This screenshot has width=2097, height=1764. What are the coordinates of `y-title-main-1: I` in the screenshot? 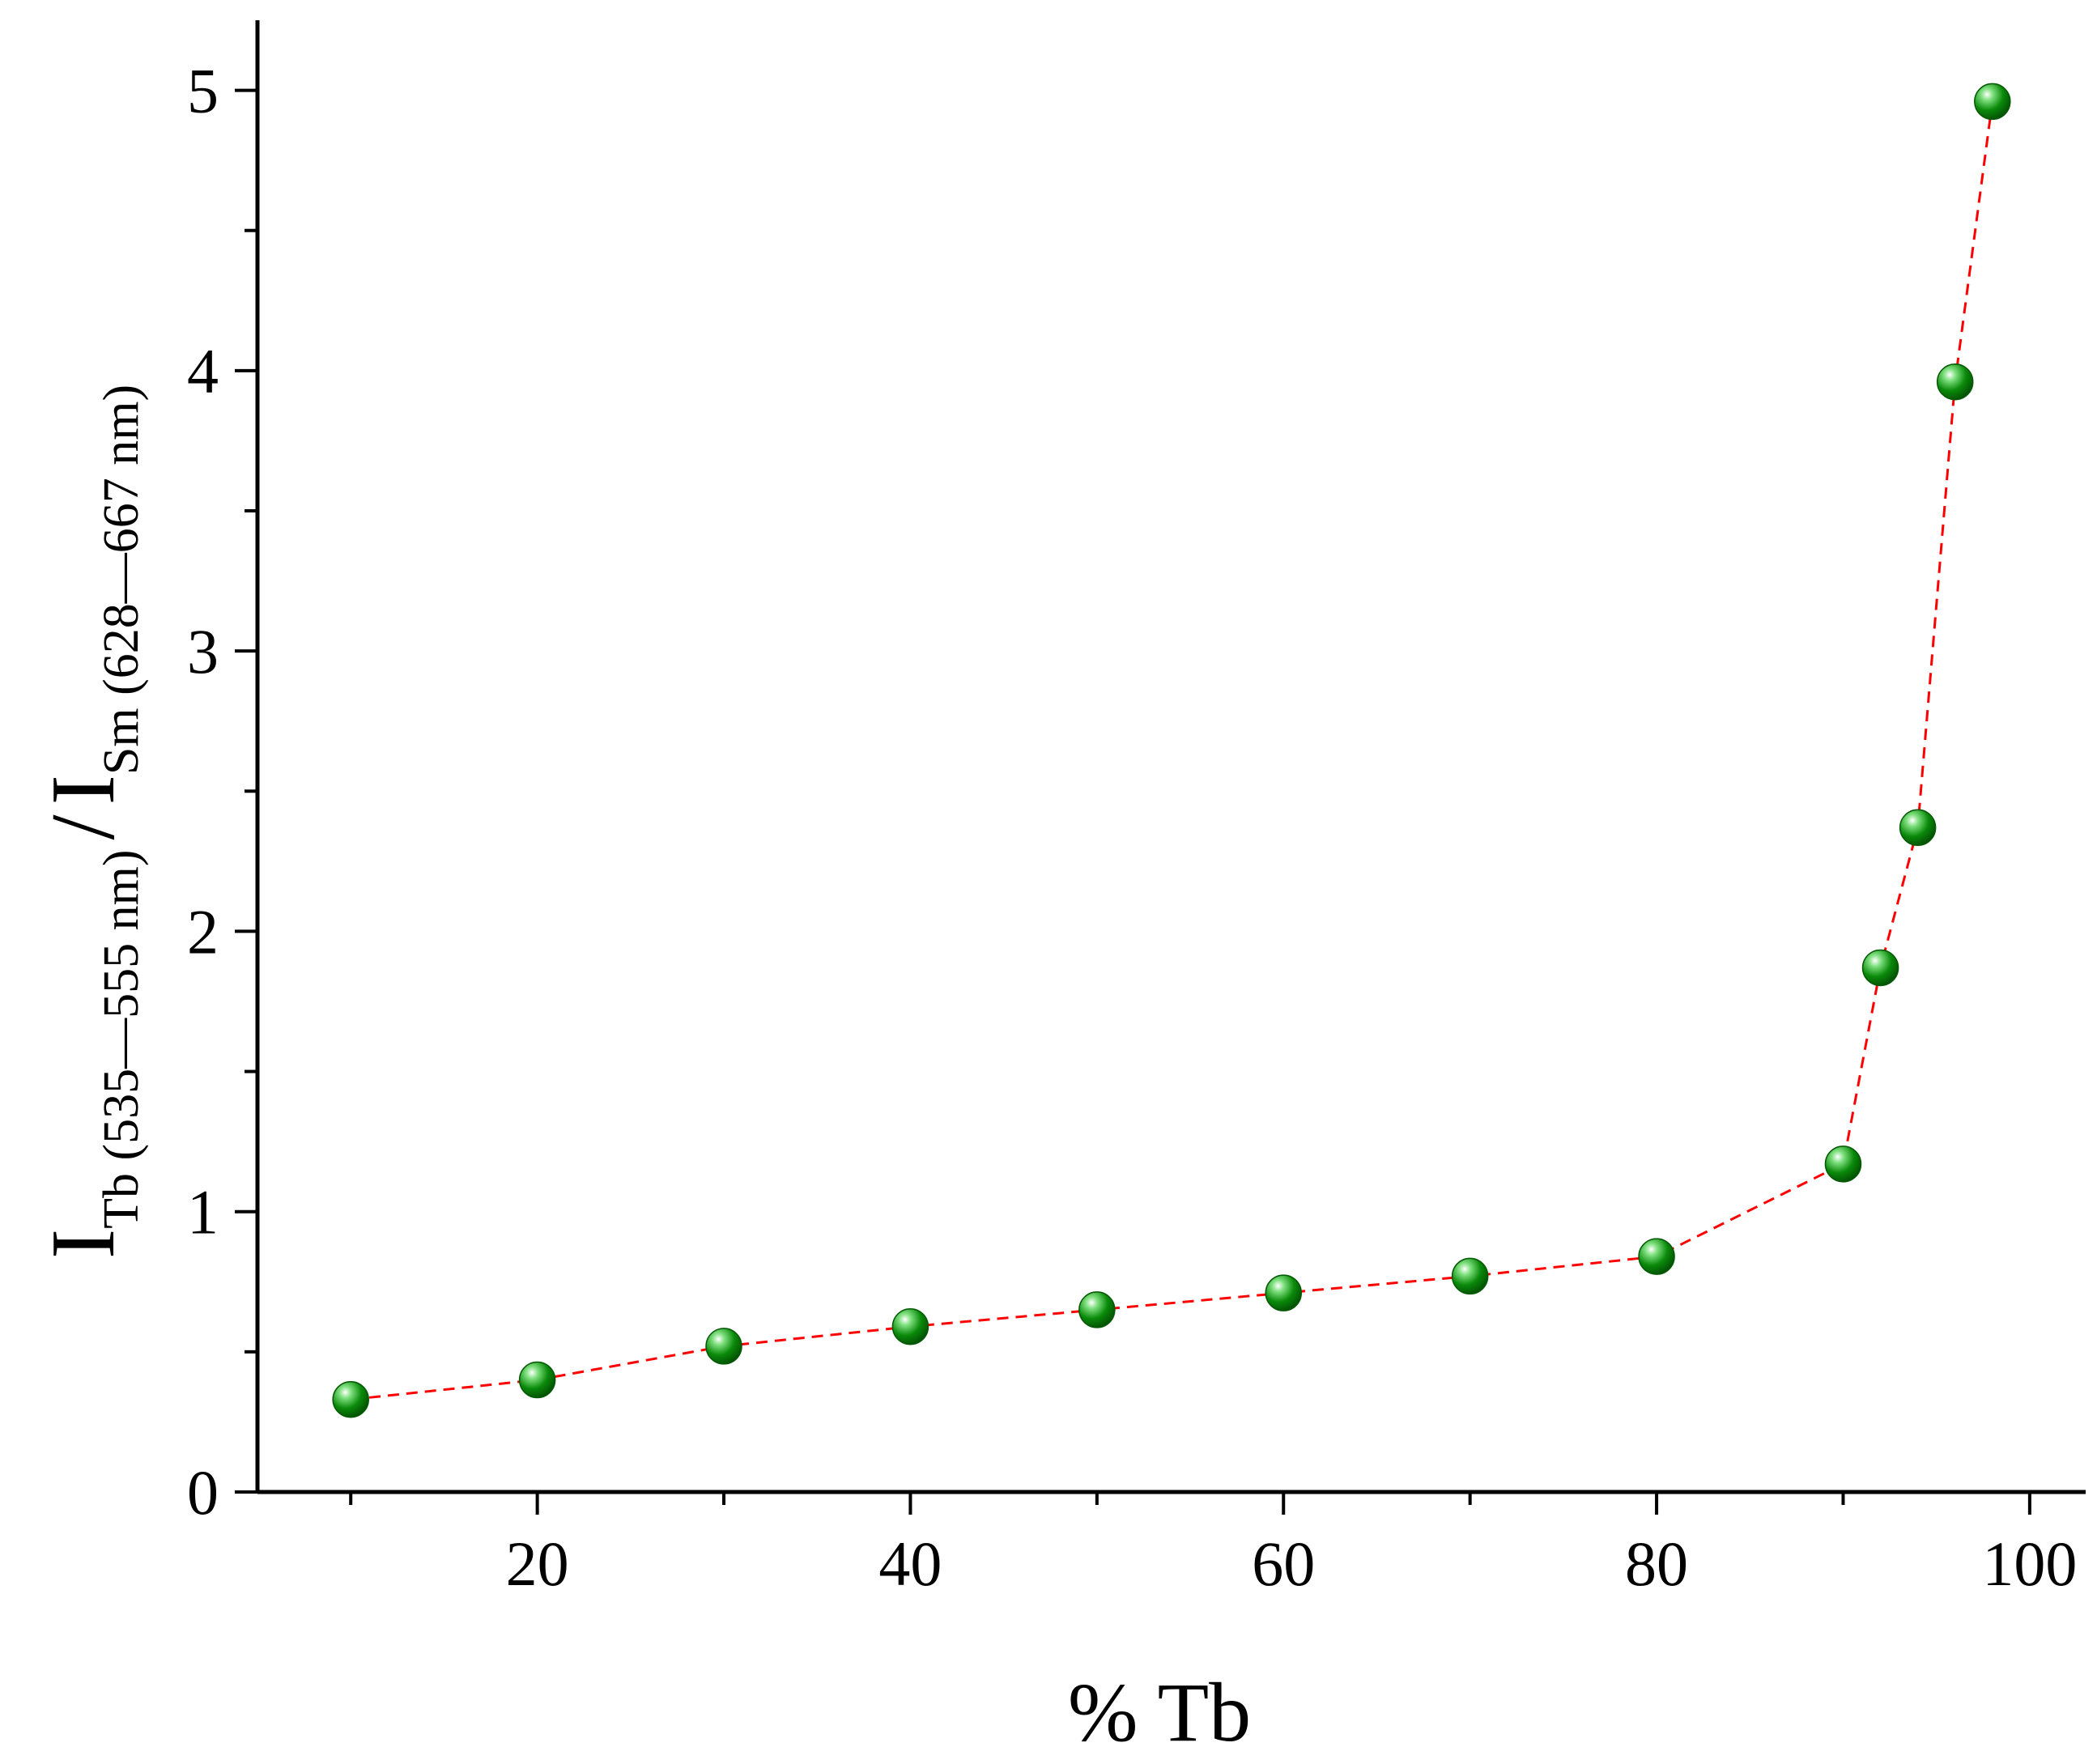 It's located at (83, 1244).